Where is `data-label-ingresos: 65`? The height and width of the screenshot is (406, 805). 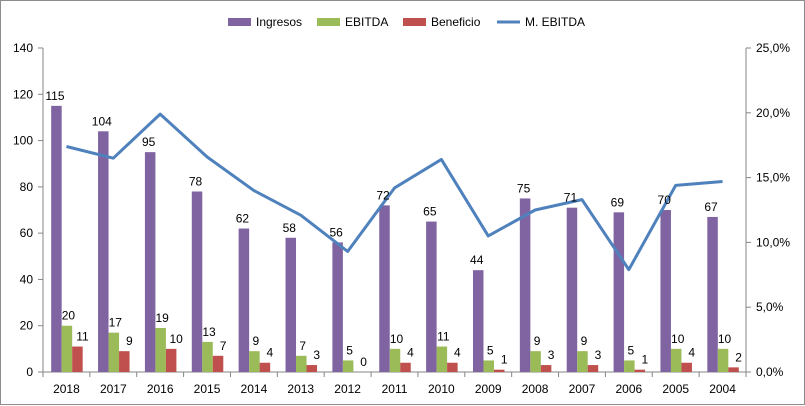 data-label-ingresos: 65 is located at coordinates (430, 212).